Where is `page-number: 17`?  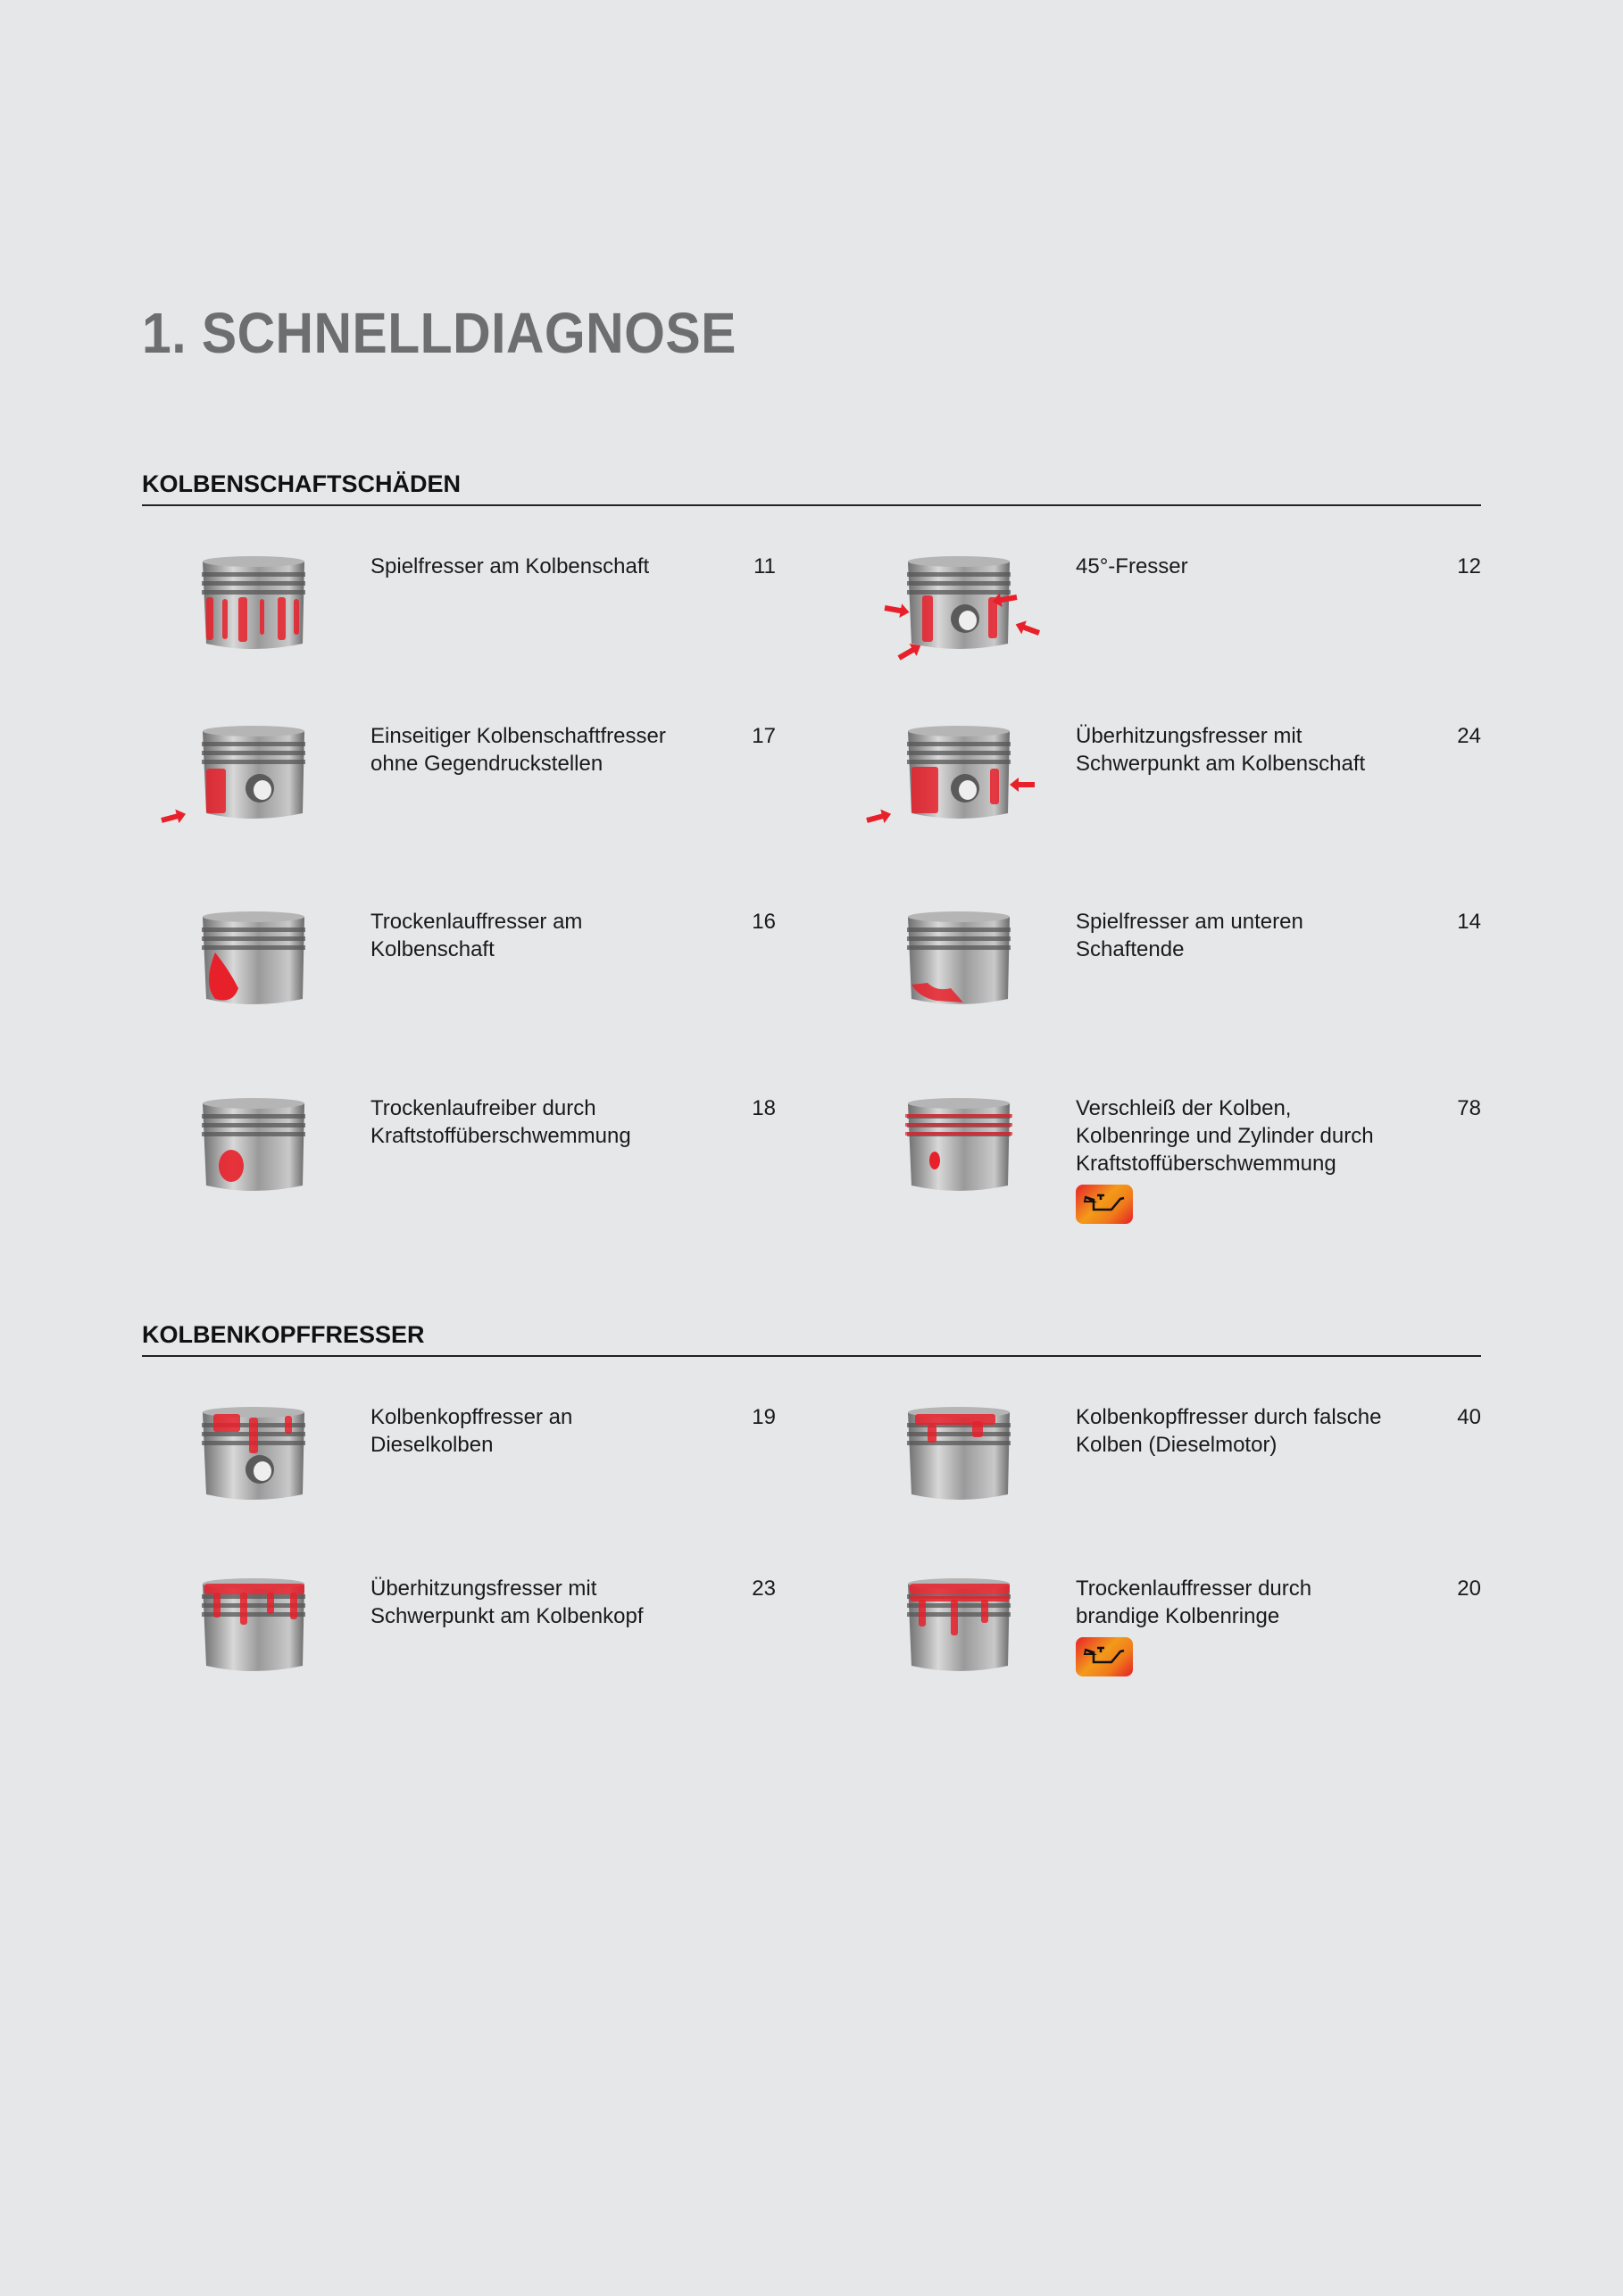
page-number: 17 is located at coordinates (764, 736).